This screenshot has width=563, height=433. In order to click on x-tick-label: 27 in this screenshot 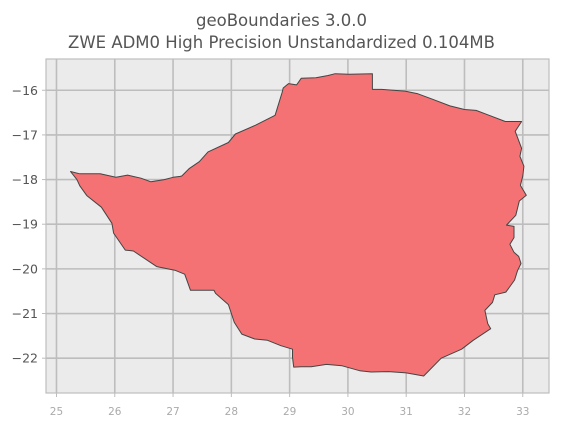, I will do `click(172, 412)`.